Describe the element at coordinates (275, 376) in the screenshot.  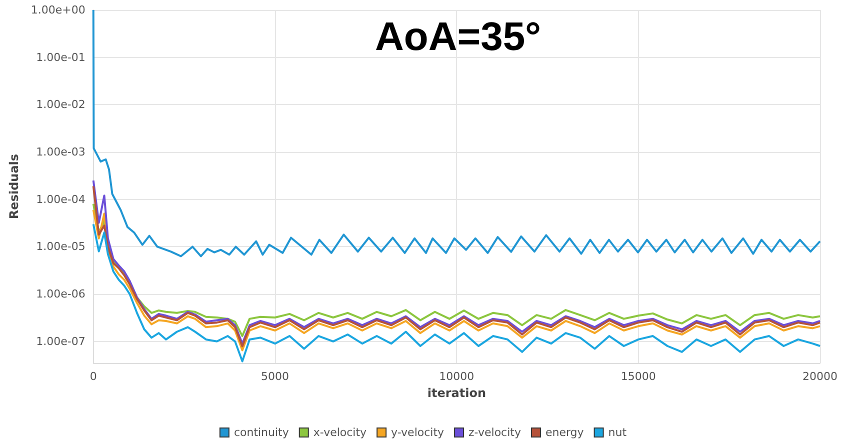
I see `x-tick-label: 5000` at that location.